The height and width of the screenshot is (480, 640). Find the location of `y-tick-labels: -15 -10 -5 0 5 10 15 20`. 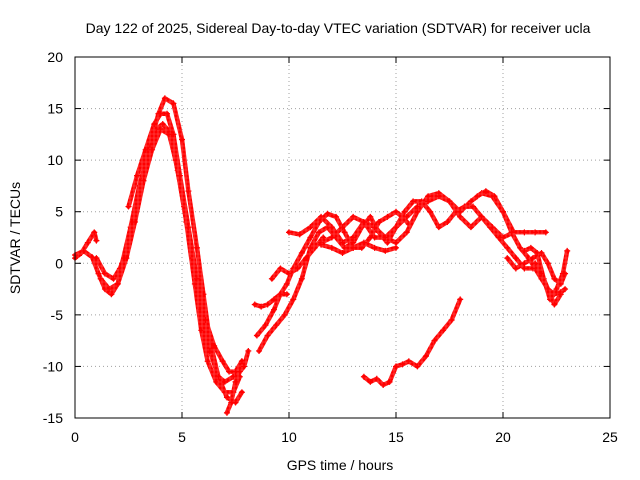

y-tick-labels: -15 -10 -5 0 5 10 15 20 is located at coordinates (53, 237).